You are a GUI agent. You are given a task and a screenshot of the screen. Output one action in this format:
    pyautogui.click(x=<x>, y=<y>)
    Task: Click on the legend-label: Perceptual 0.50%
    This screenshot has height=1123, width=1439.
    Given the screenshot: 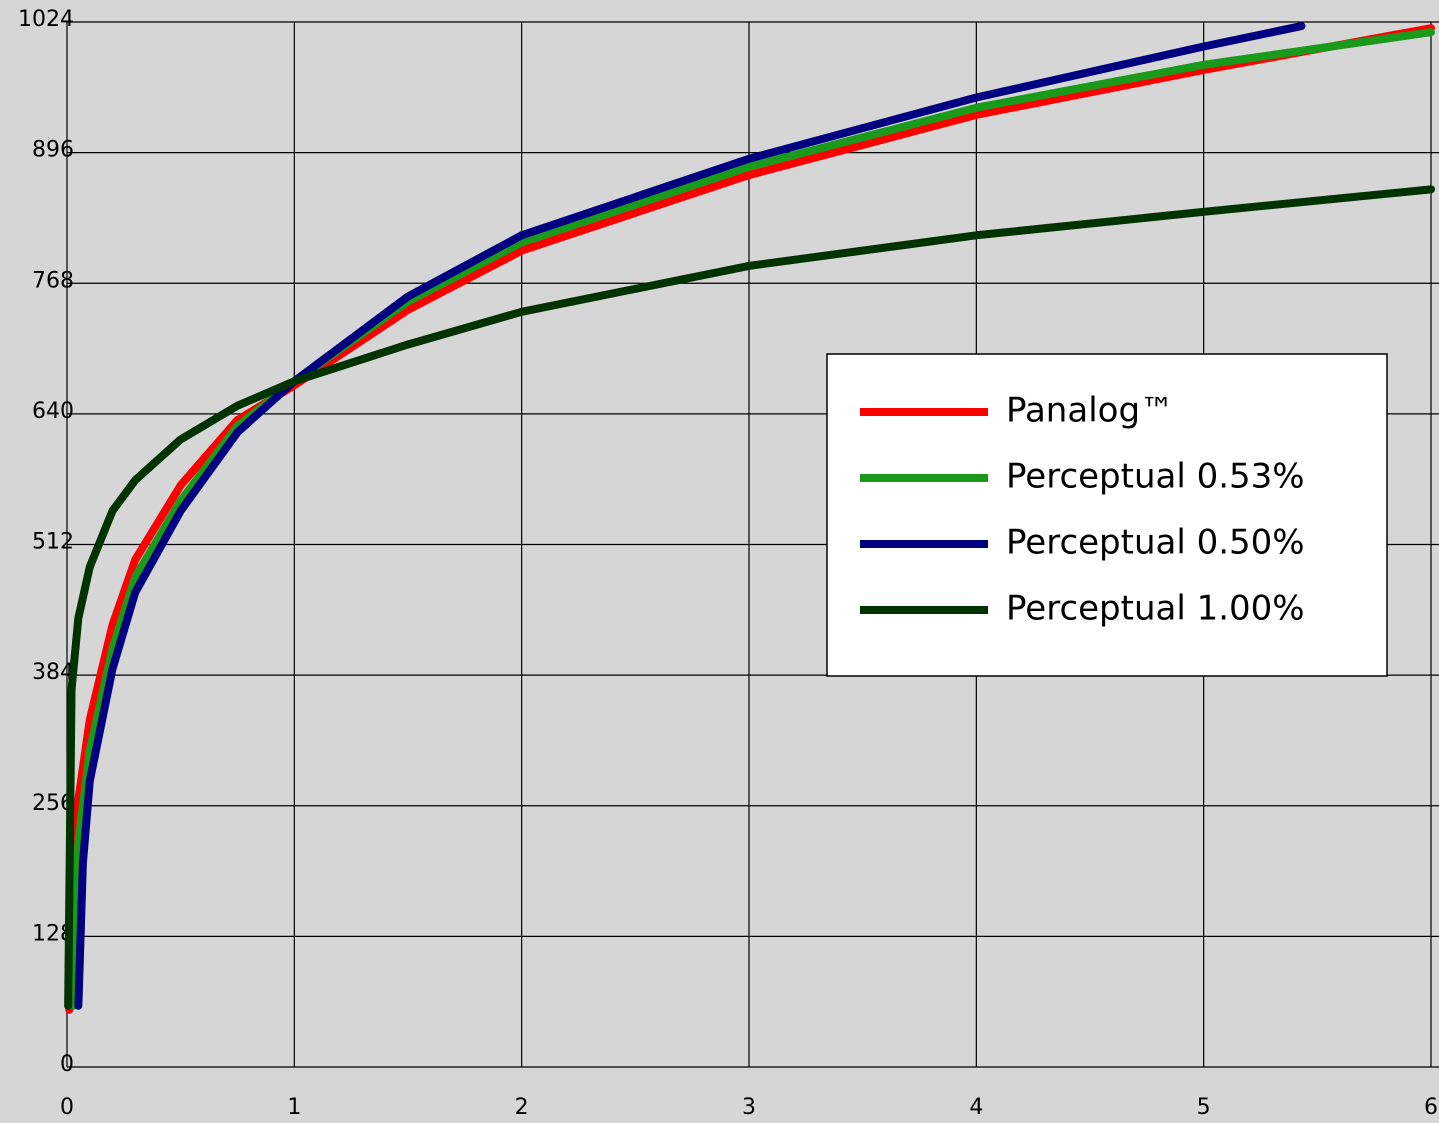 What is the action you would take?
    pyautogui.click(x=1155, y=543)
    